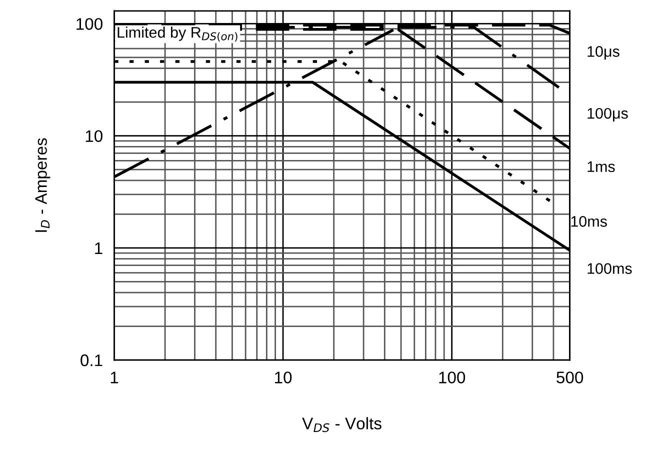 The width and height of the screenshot is (649, 454). What do you see at coordinates (91, 360) in the screenshot?
I see `y-tick-label: 0.1` at bounding box center [91, 360].